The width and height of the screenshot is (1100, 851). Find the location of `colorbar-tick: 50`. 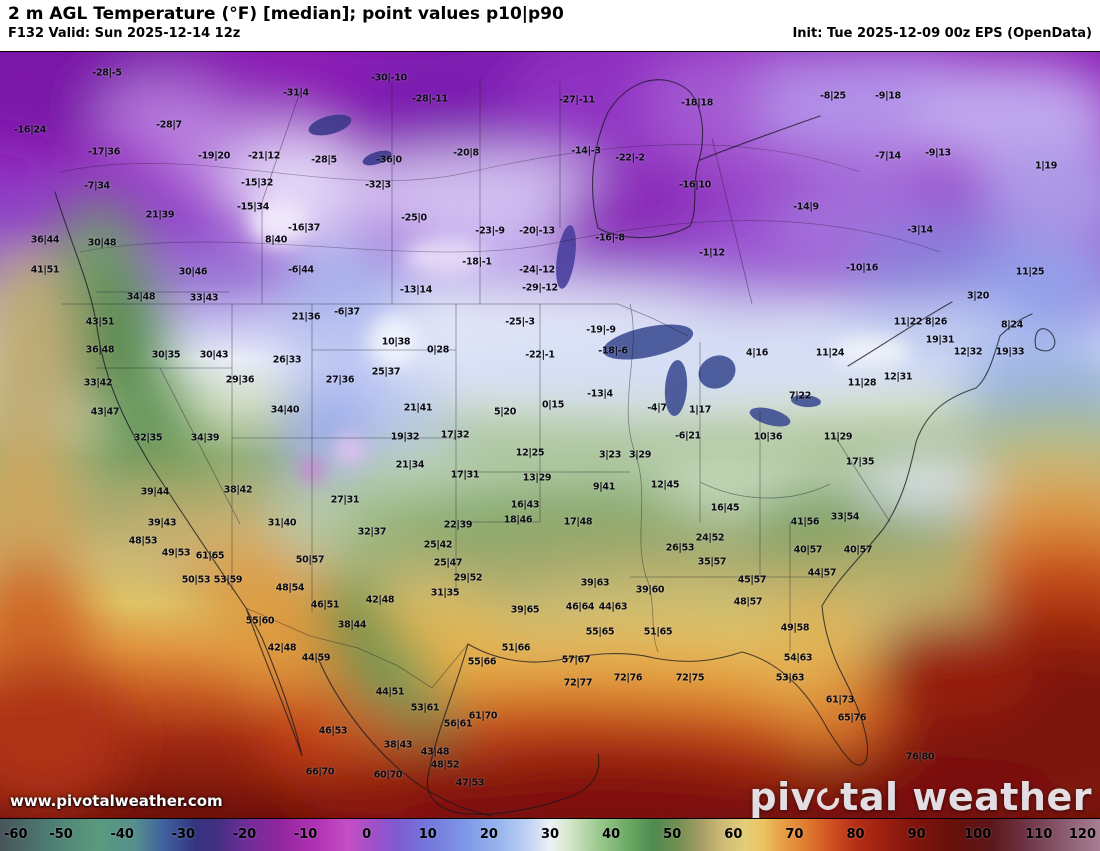

colorbar-tick: 50 is located at coordinates (672, 834).